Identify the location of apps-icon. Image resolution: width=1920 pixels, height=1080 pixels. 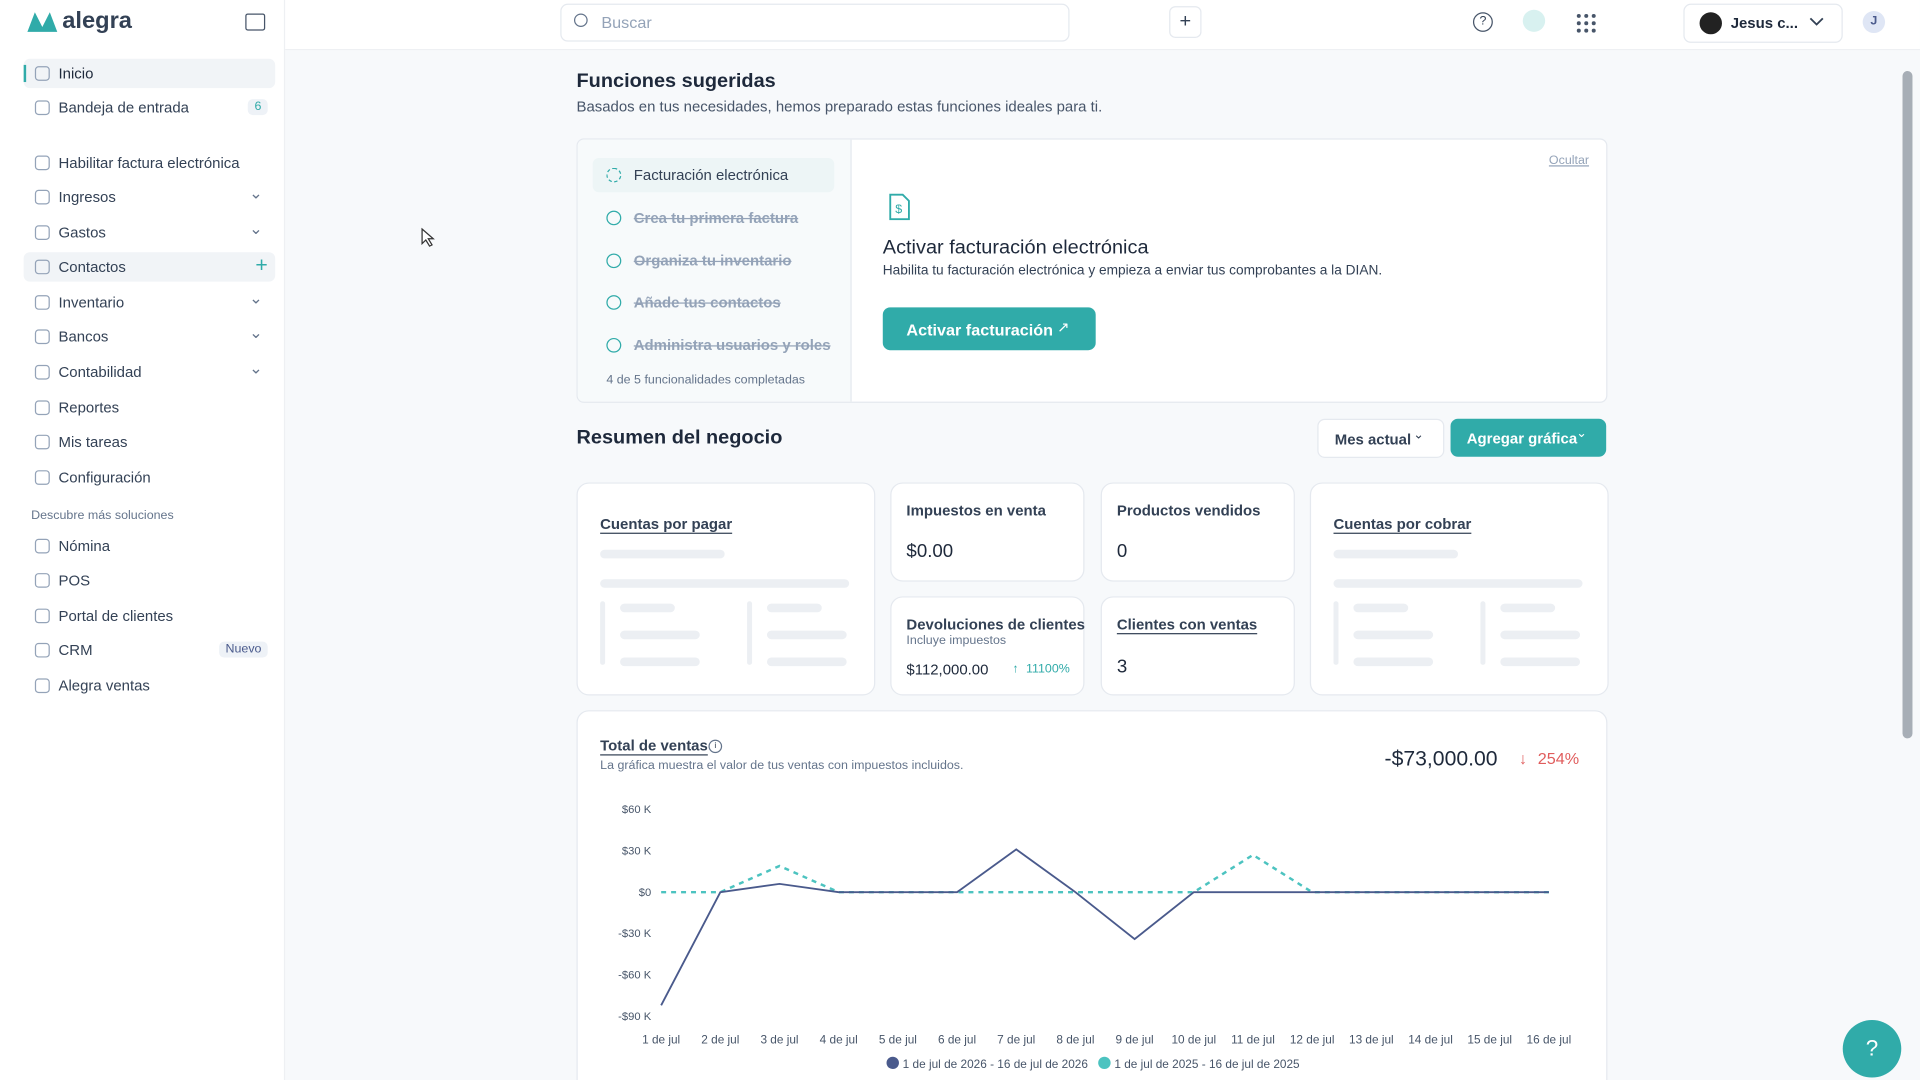
(1586, 23).